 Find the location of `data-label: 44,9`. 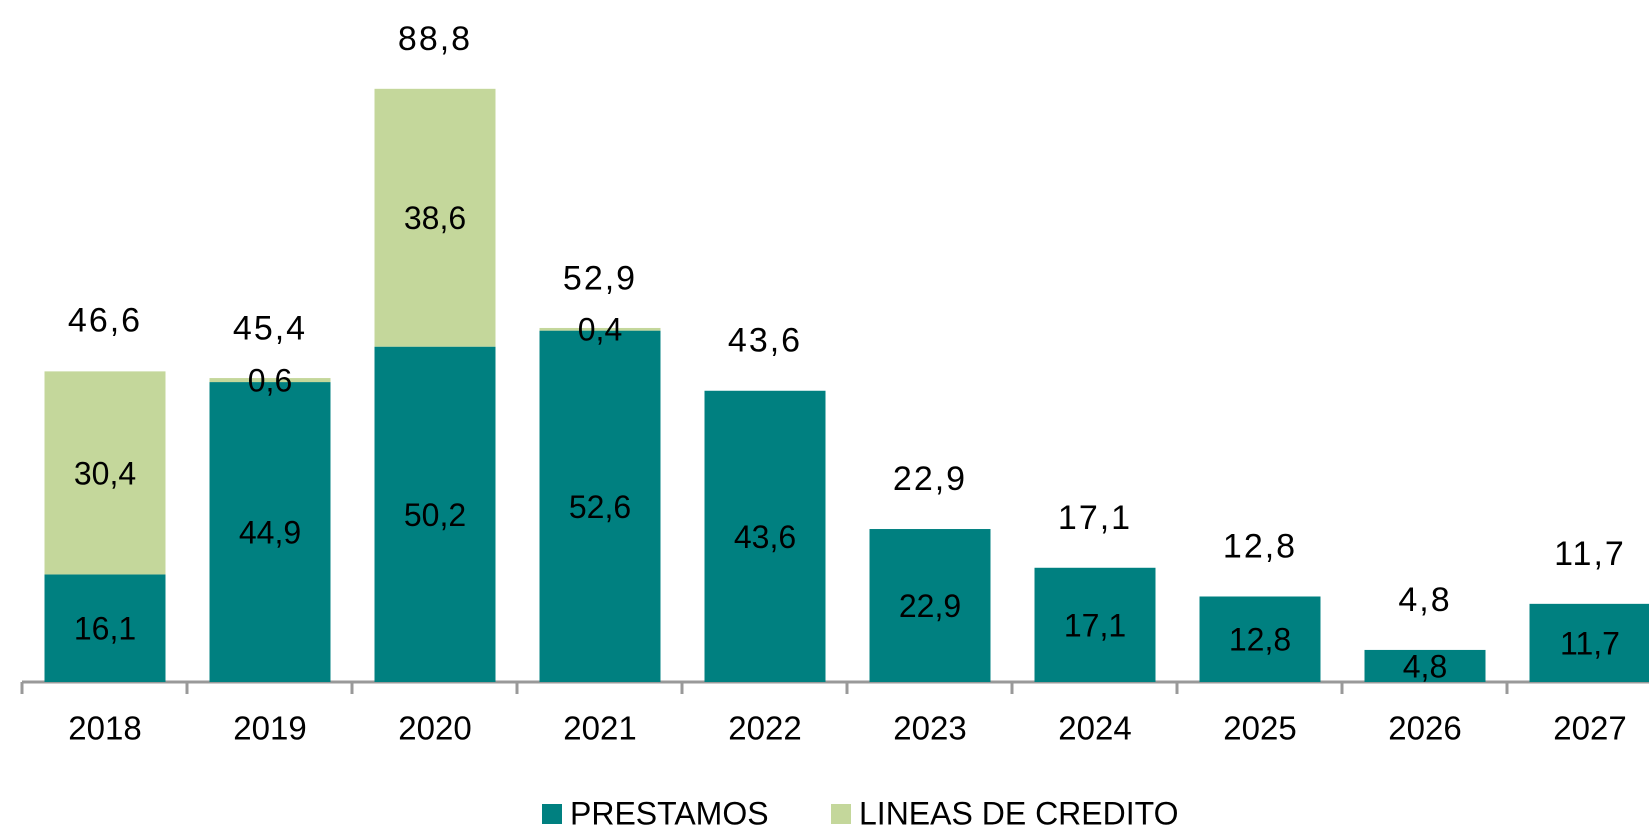

data-label: 44,9 is located at coordinates (270, 532).